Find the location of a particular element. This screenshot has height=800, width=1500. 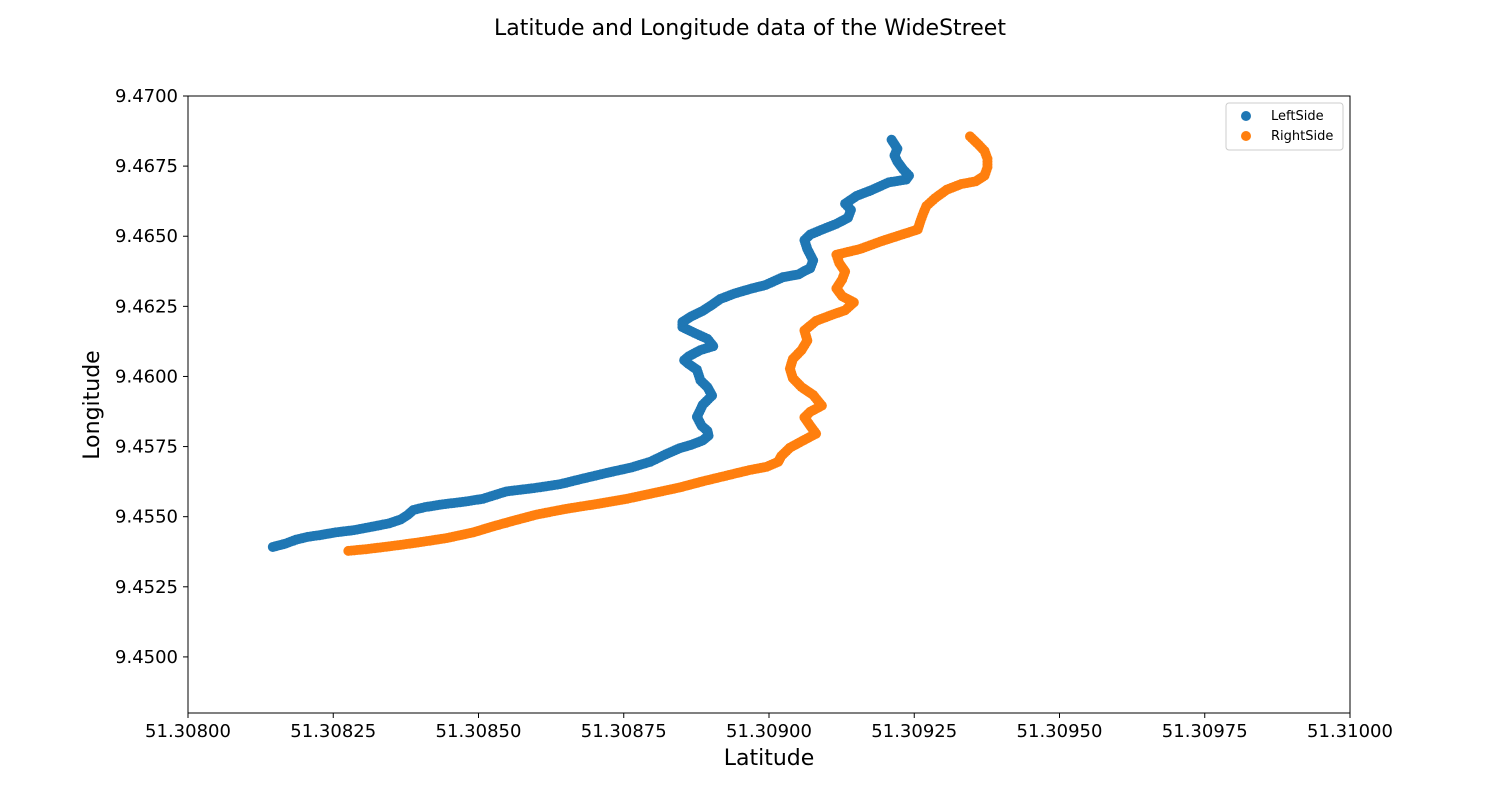

x-tick-label: 51.30850 is located at coordinates (479, 731).